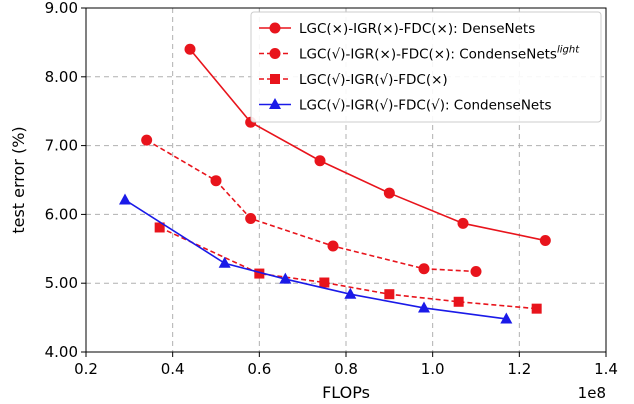 The image size is (634, 404). Describe the element at coordinates (439, 54) in the screenshot. I see `legend-label: LGC(√)-IGR(×)-FDC(×): CondenseNetslight` at that location.